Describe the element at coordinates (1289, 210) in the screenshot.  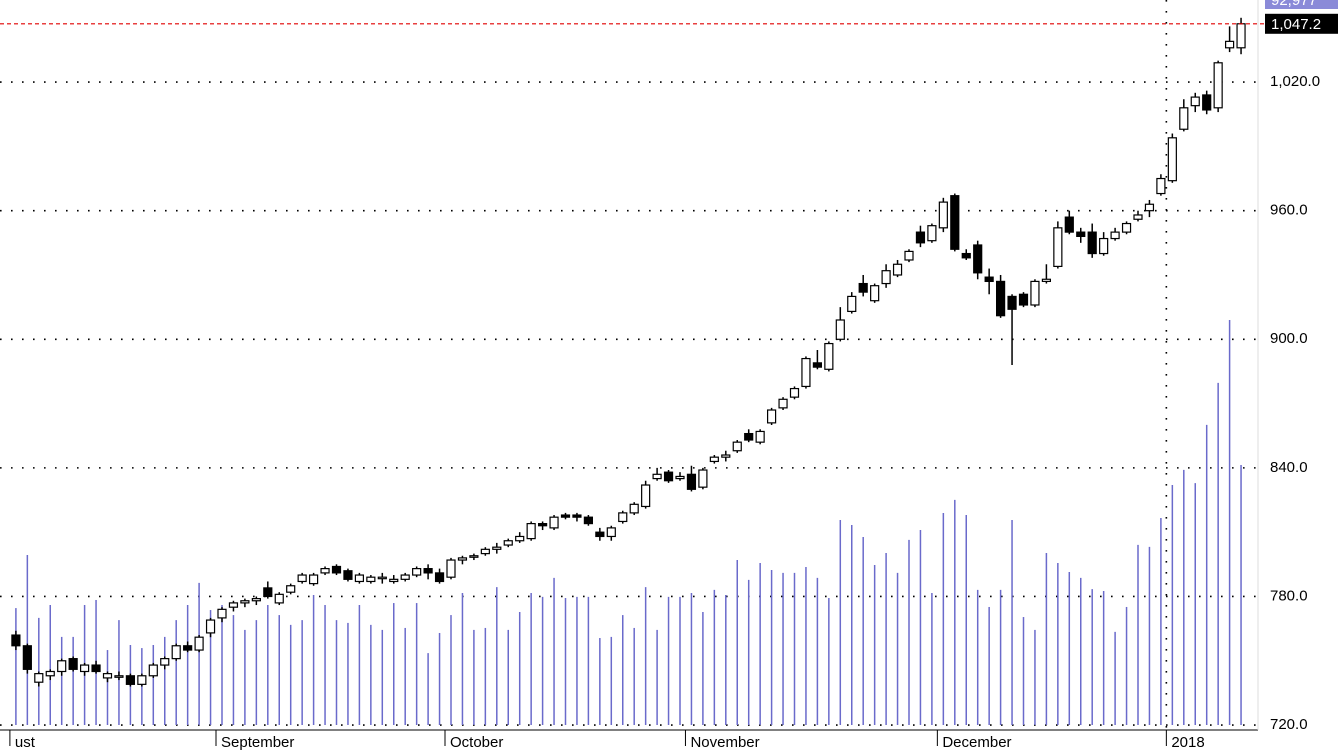
I see `y-tick-label: 960.0` at that location.